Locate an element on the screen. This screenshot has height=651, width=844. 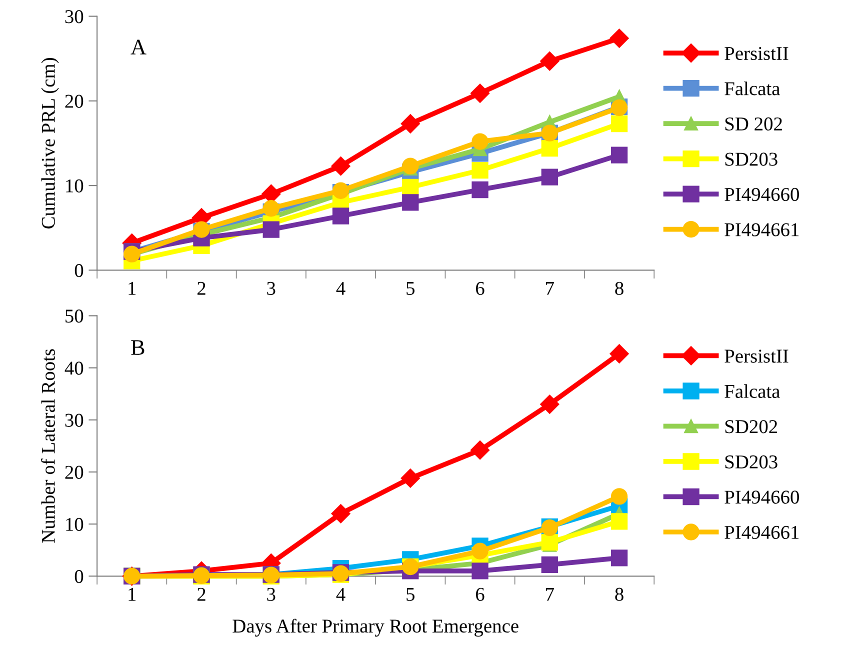
y-axis-title: Cumulative PRL (cm) is located at coordinates (50, 143).